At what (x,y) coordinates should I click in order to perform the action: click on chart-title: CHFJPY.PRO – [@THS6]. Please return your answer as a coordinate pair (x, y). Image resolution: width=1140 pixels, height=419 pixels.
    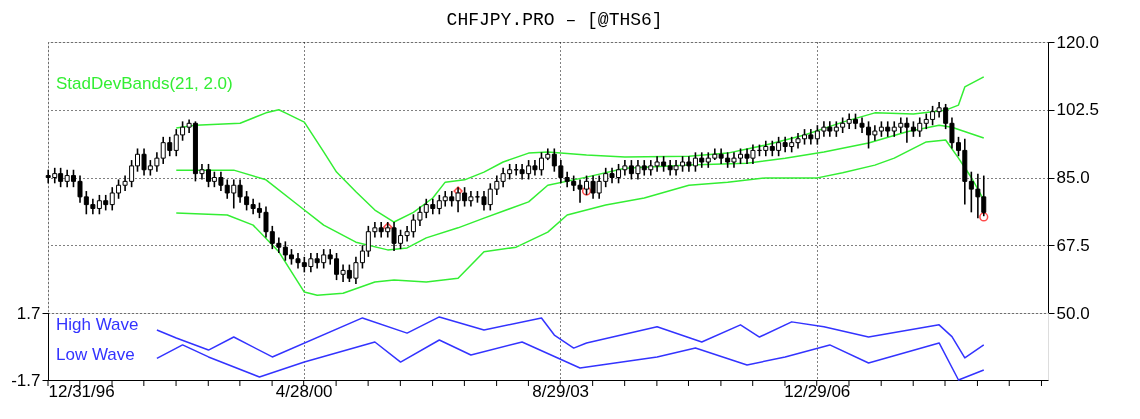
    Looking at the image, I should click on (554, 19).